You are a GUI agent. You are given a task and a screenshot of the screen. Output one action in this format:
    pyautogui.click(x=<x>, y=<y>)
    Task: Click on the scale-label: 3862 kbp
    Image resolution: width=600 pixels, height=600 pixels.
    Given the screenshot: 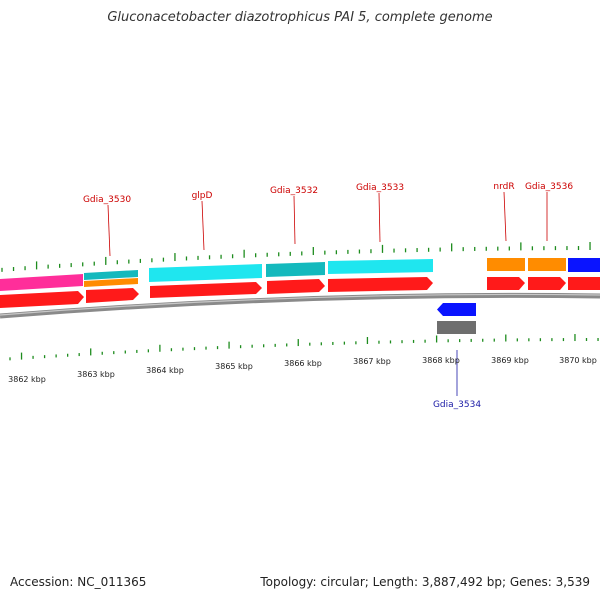 What is the action you would take?
    pyautogui.click(x=27, y=379)
    